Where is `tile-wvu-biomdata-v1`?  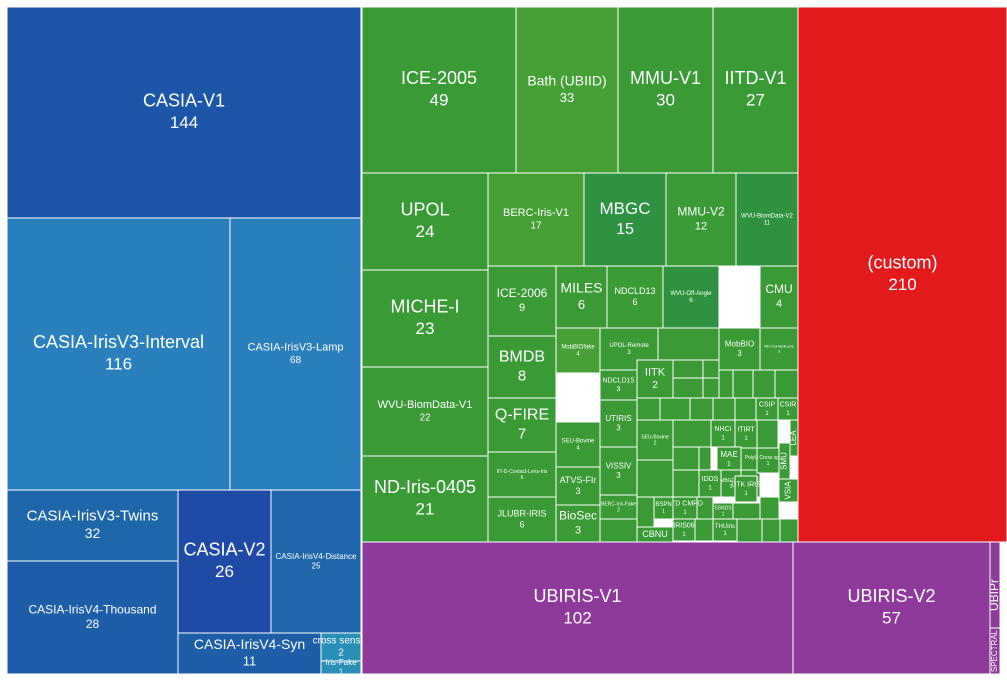
tile-wvu-biomdata-v1 is located at coordinates (425, 411).